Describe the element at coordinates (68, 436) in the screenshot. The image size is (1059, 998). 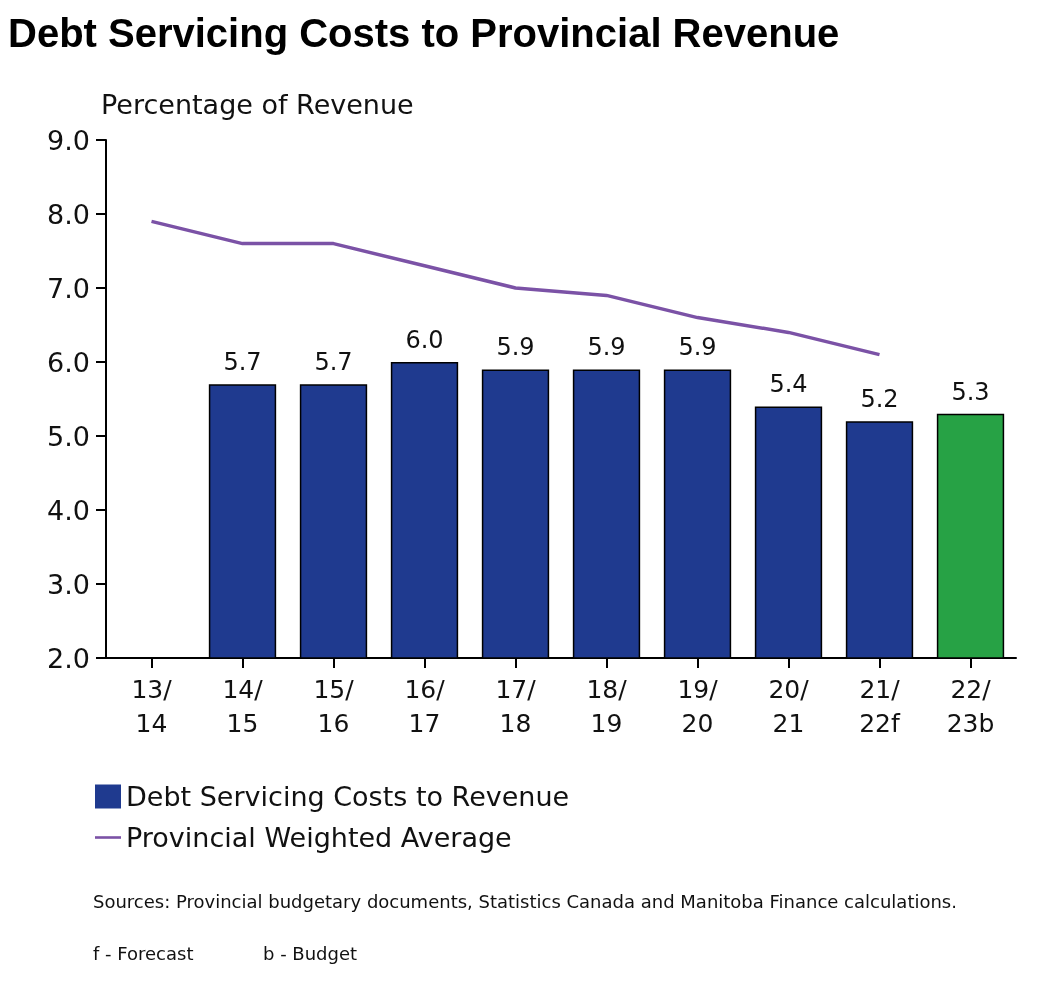
I see `y-tick-label: 5.0` at that location.